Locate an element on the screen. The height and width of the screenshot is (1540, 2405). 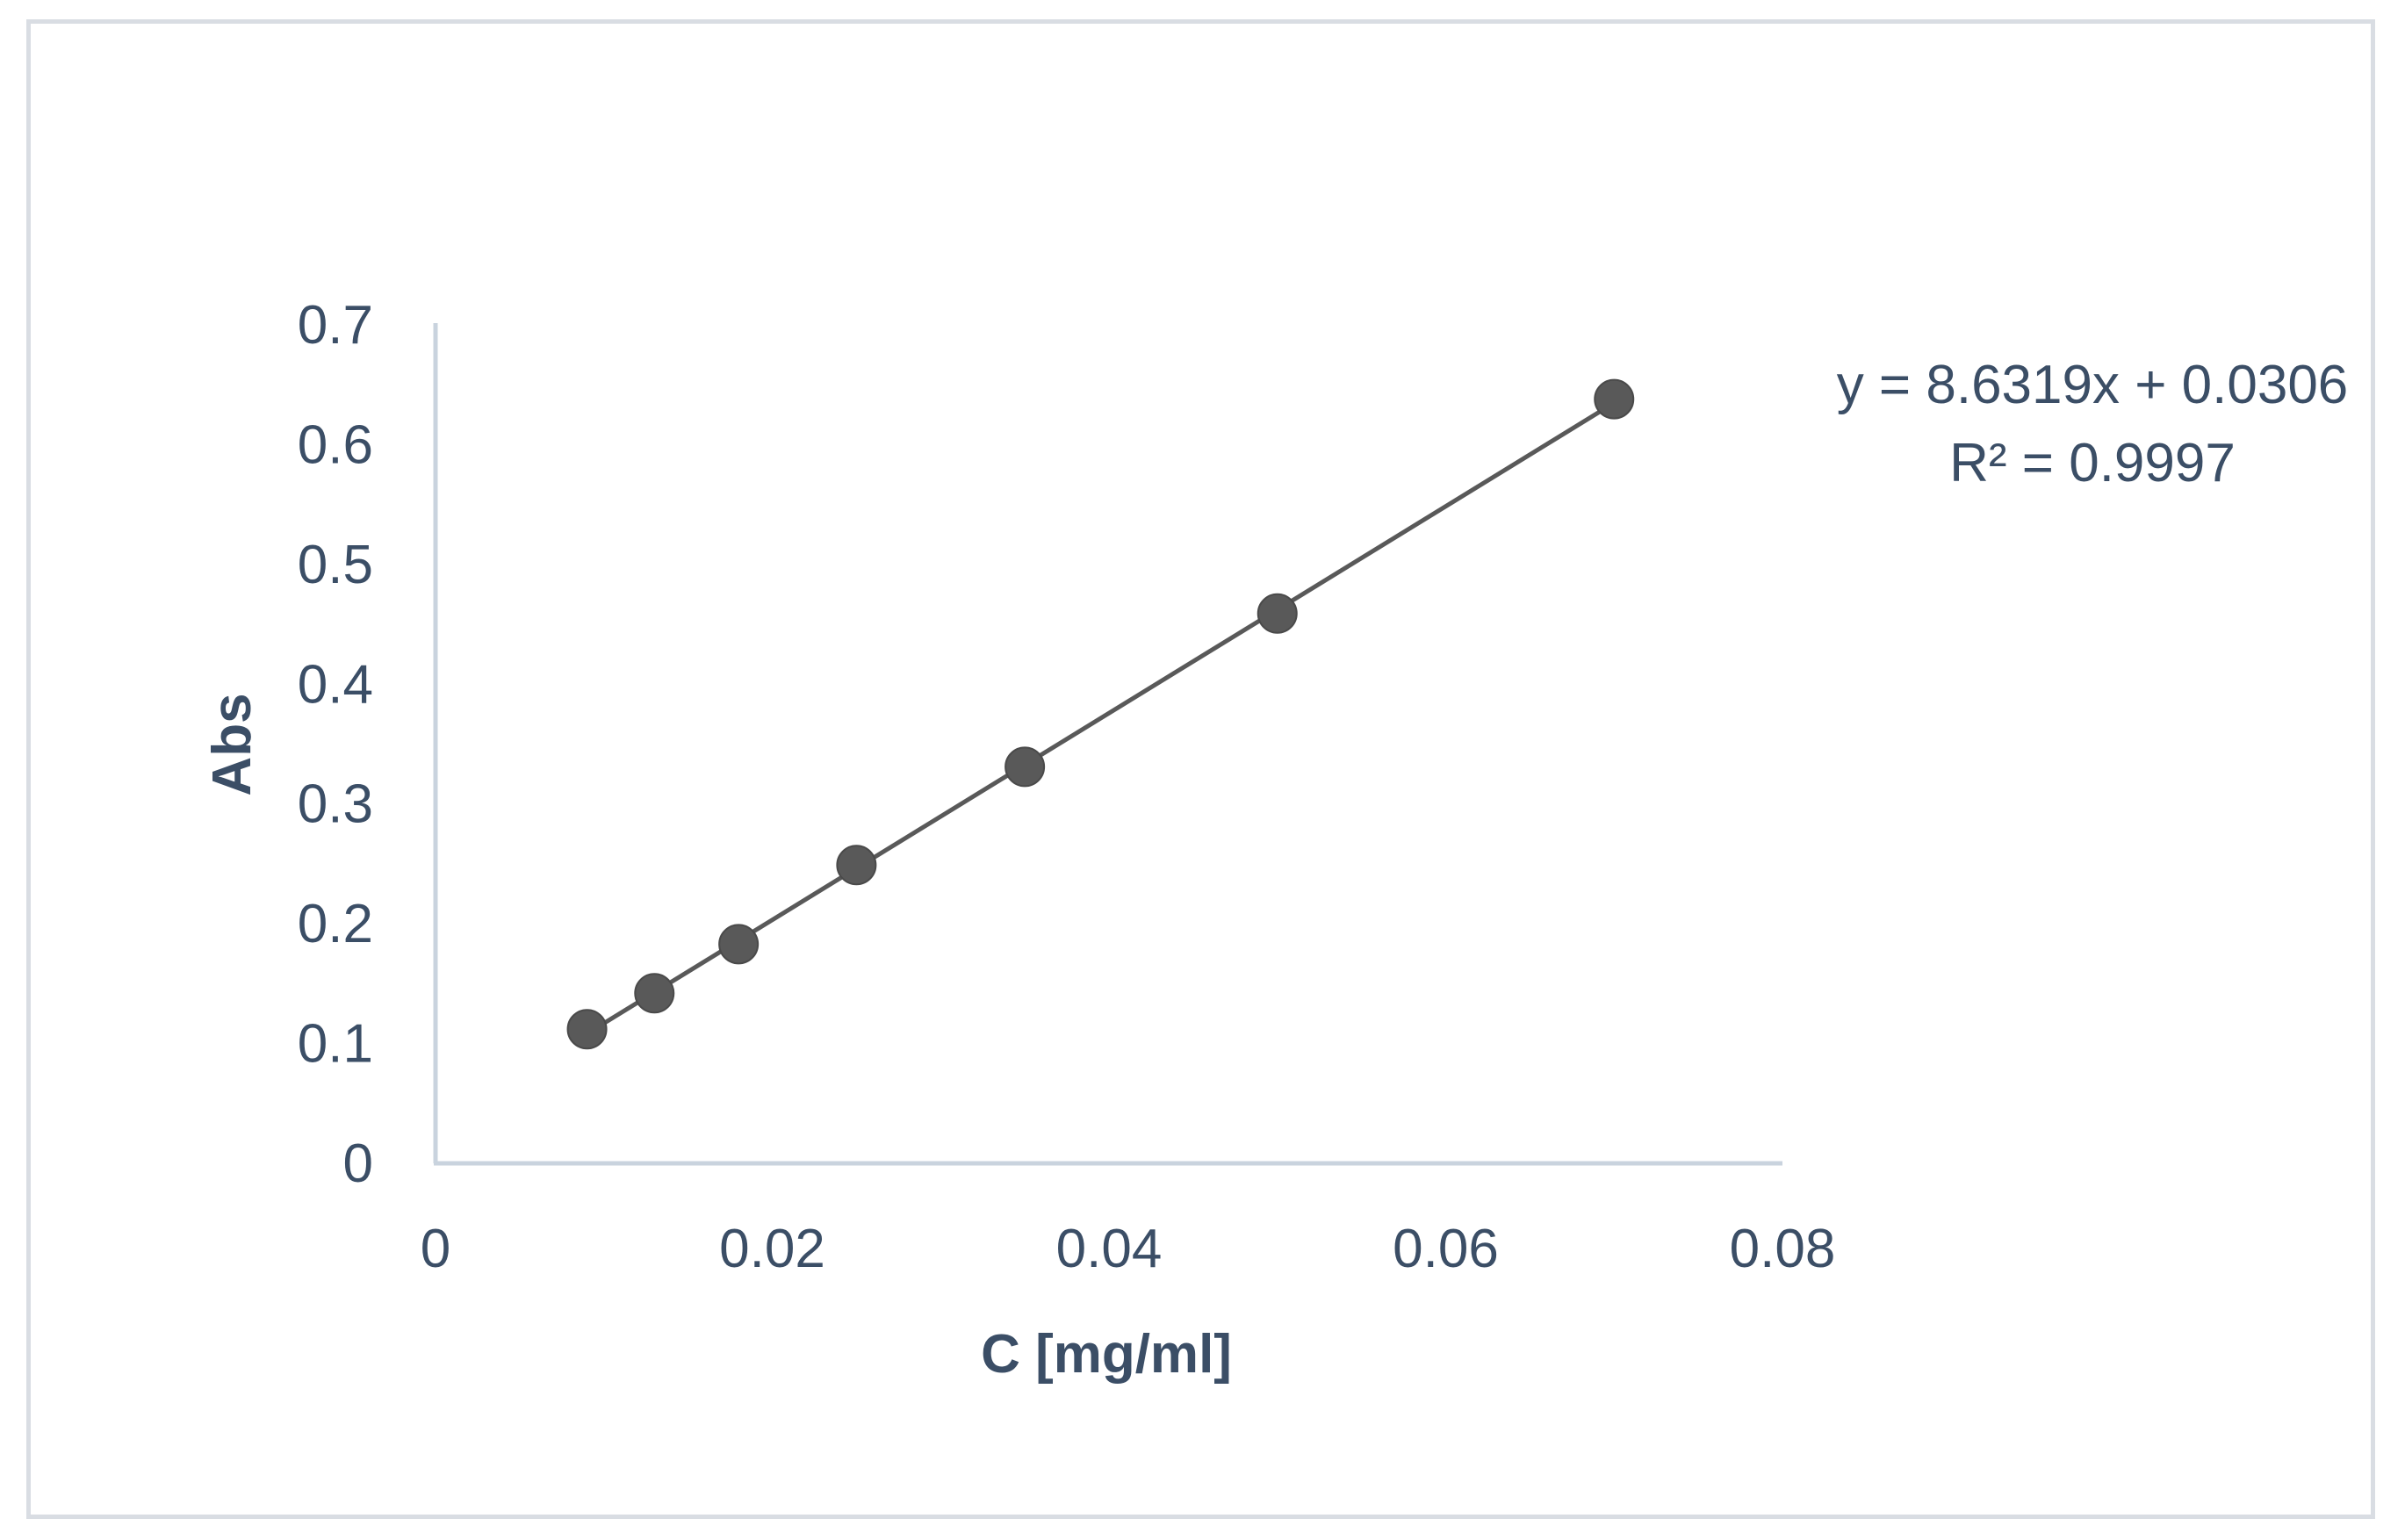
y-tick-label: 0.2 is located at coordinates (335, 924).